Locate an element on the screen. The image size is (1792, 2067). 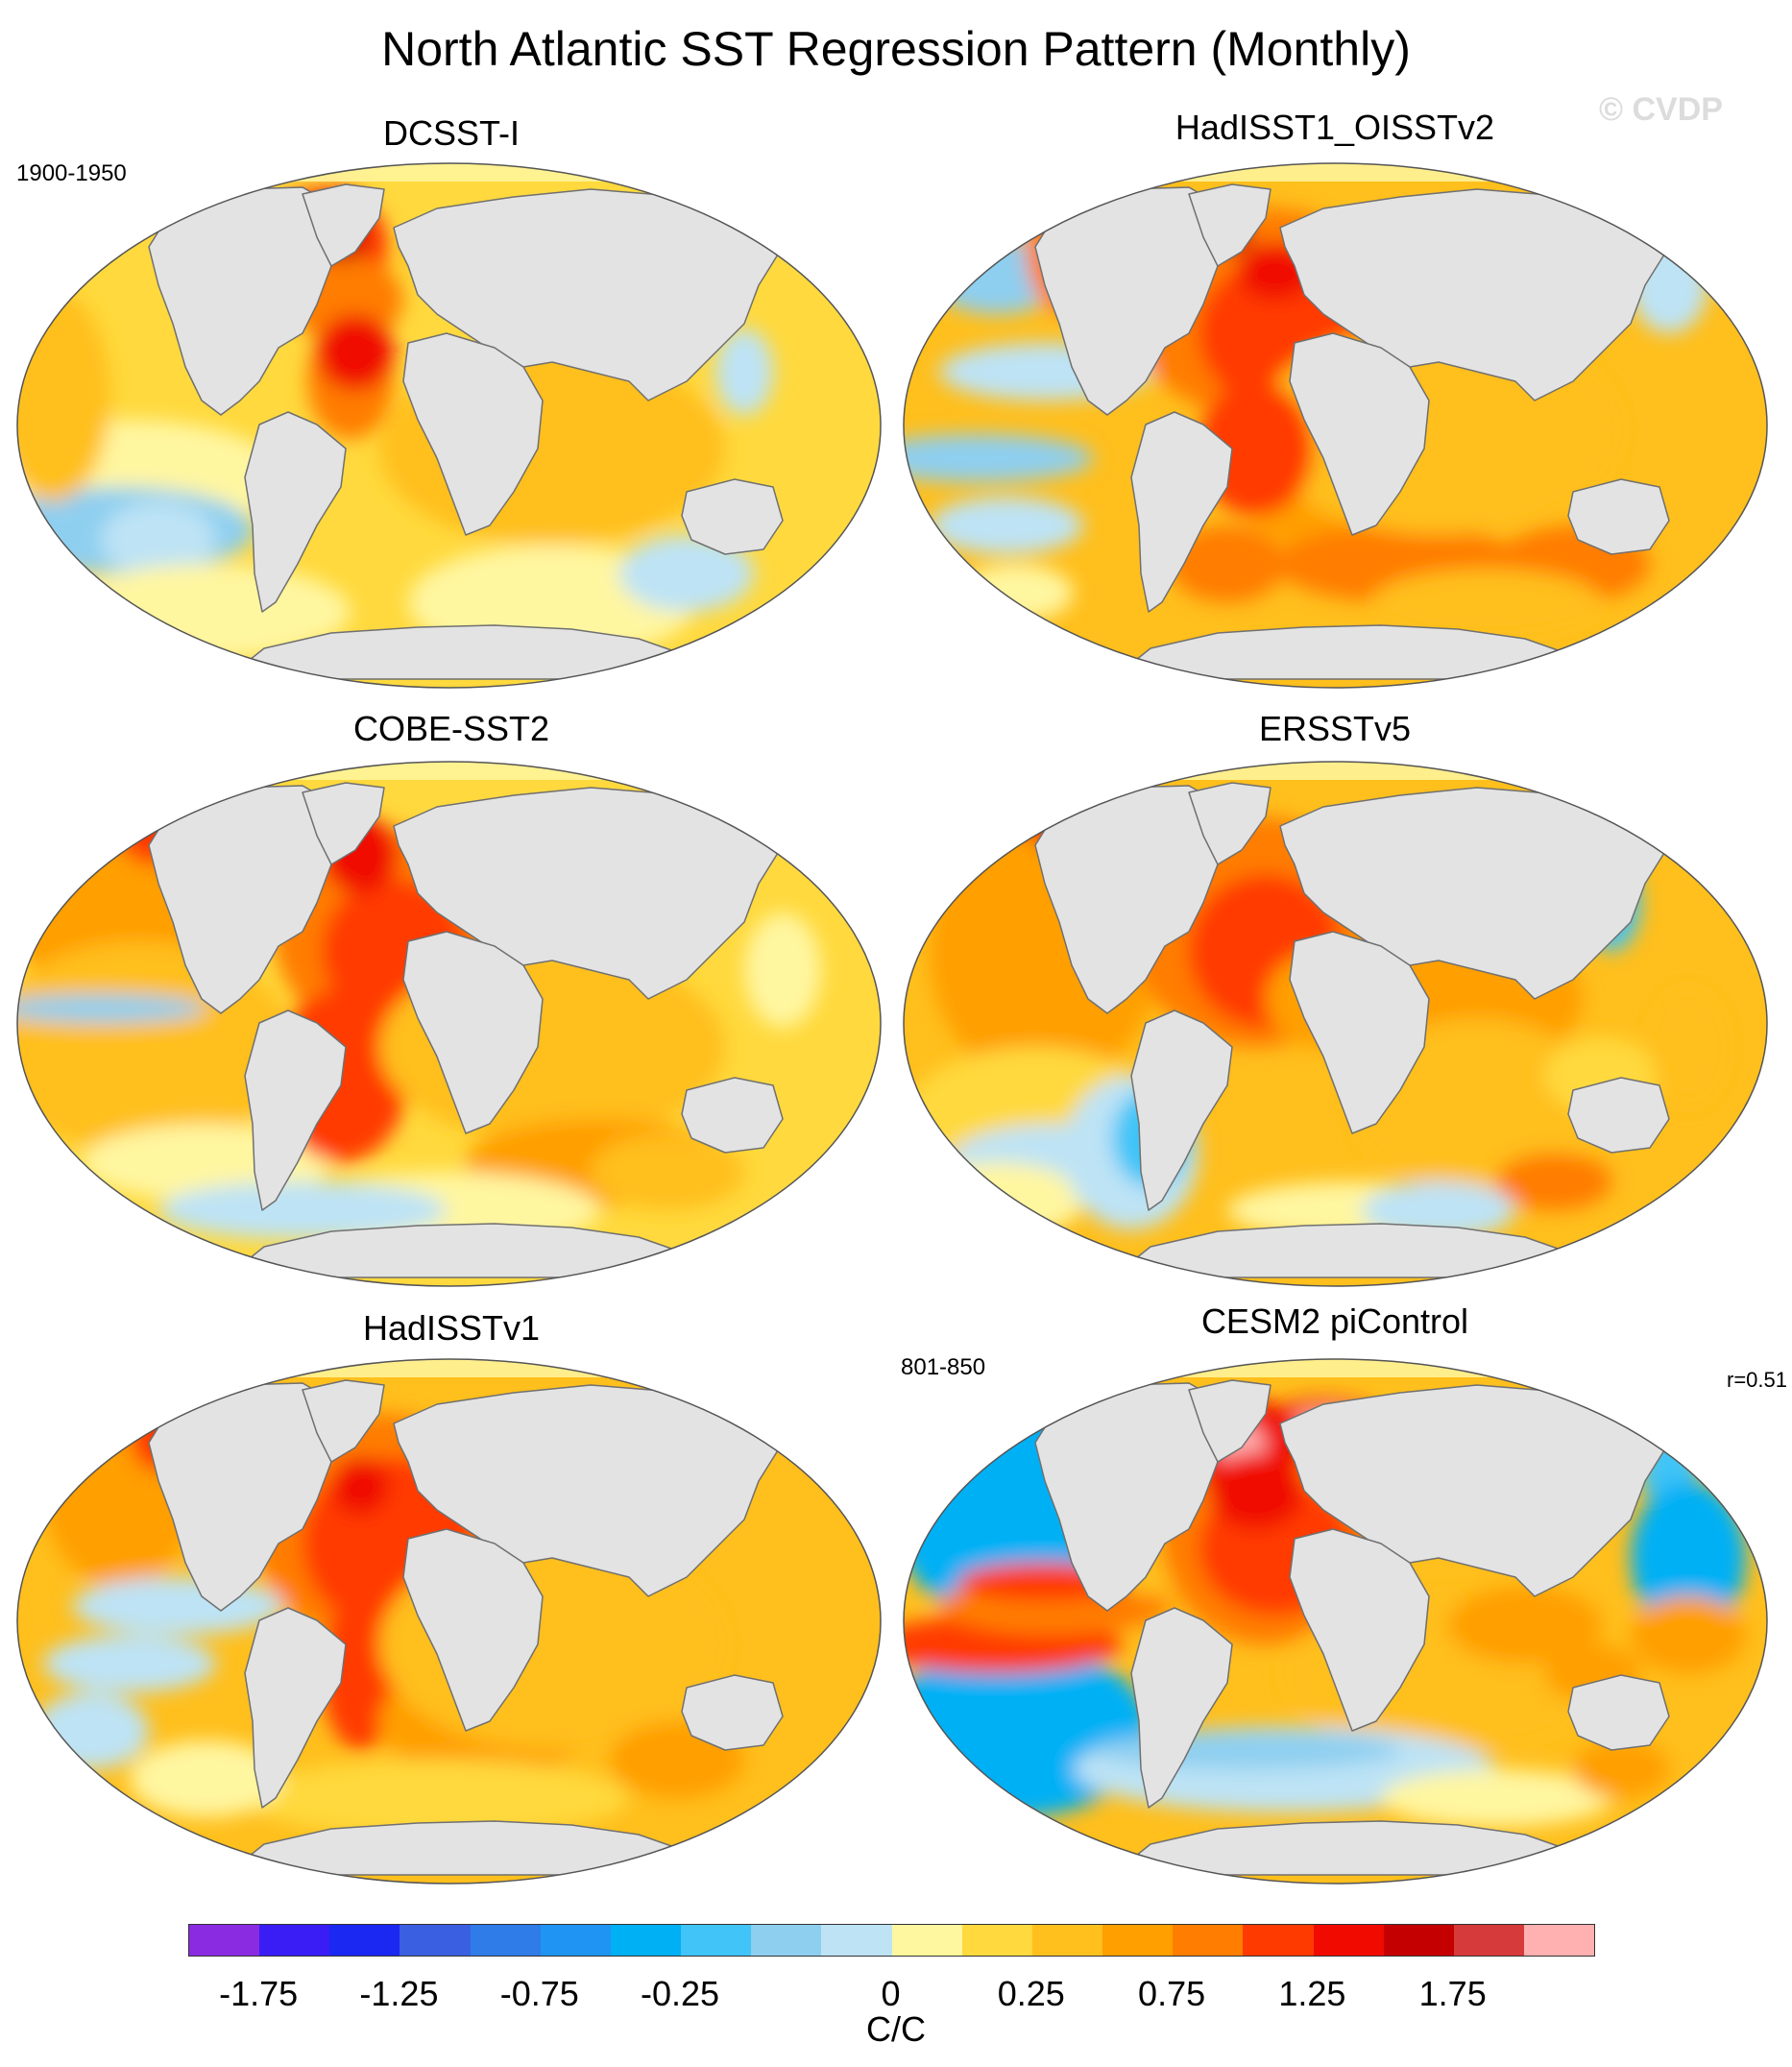
map-hadv1 is located at coordinates (449, 1622).